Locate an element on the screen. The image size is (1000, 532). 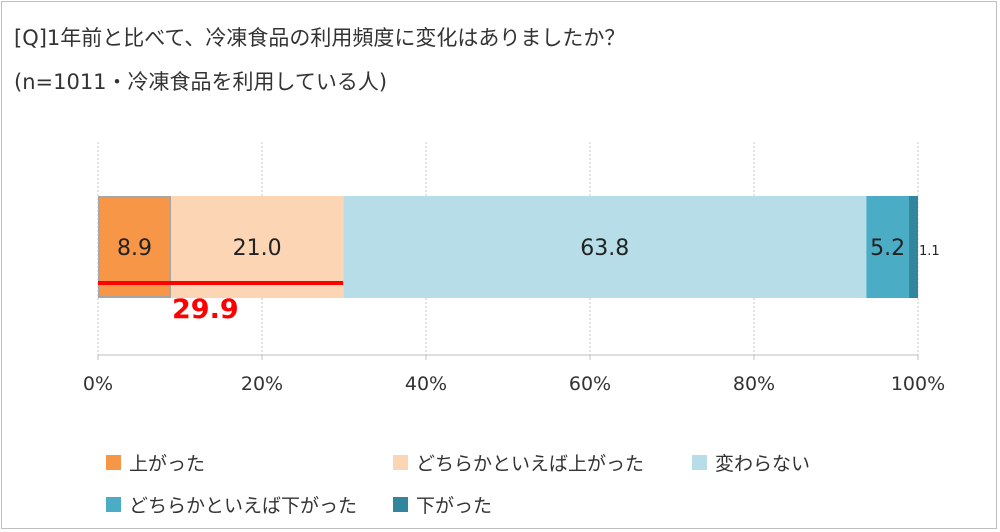
data-label: 8.9 is located at coordinates (134, 248).